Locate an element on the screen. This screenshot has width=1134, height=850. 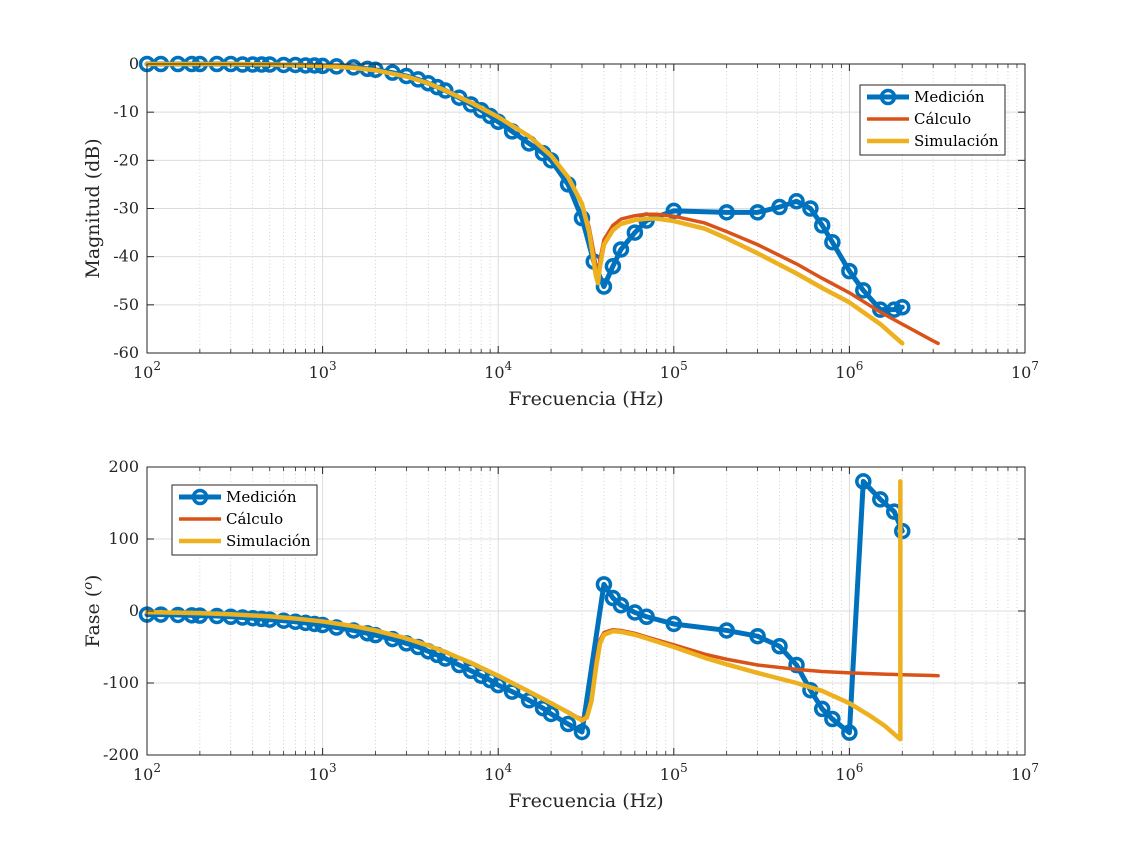
y-tick-label: 200 is located at coordinates (123, 466).